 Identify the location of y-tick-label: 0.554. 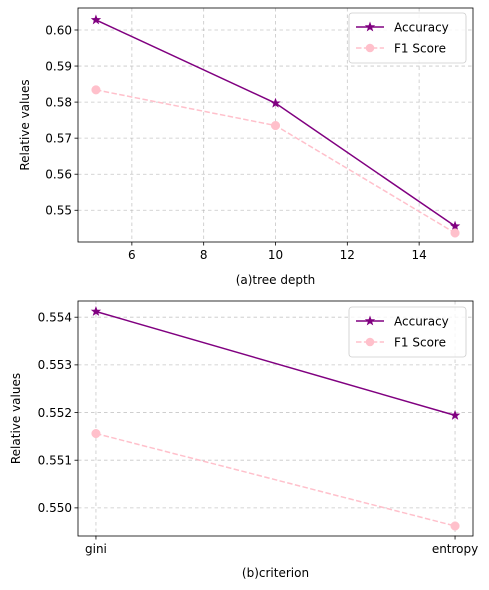
(55, 318).